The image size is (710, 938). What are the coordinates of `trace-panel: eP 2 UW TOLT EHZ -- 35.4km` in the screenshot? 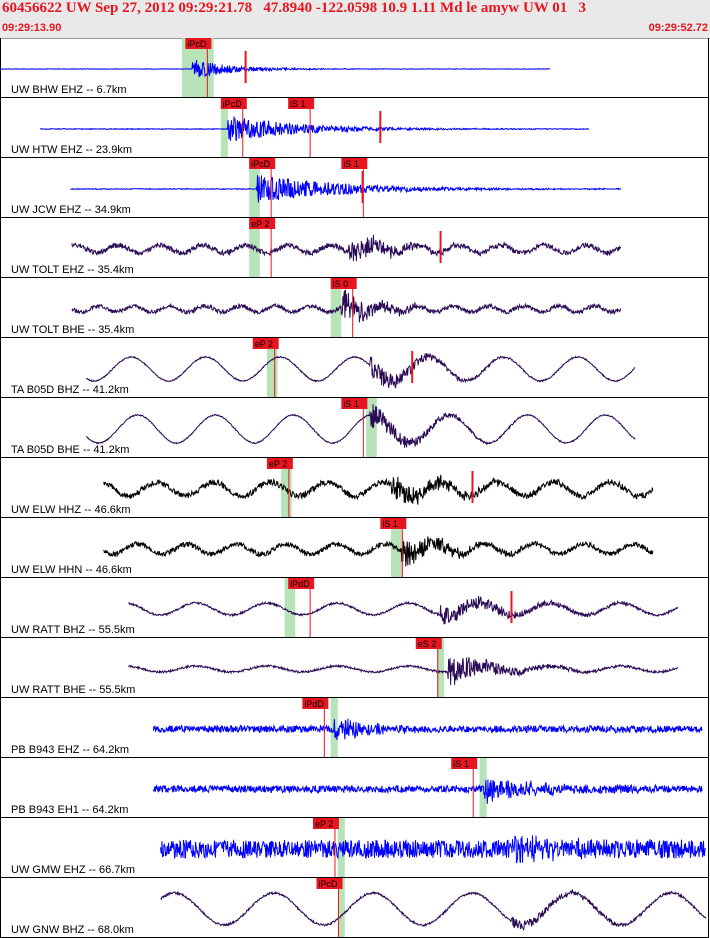 It's located at (354, 248).